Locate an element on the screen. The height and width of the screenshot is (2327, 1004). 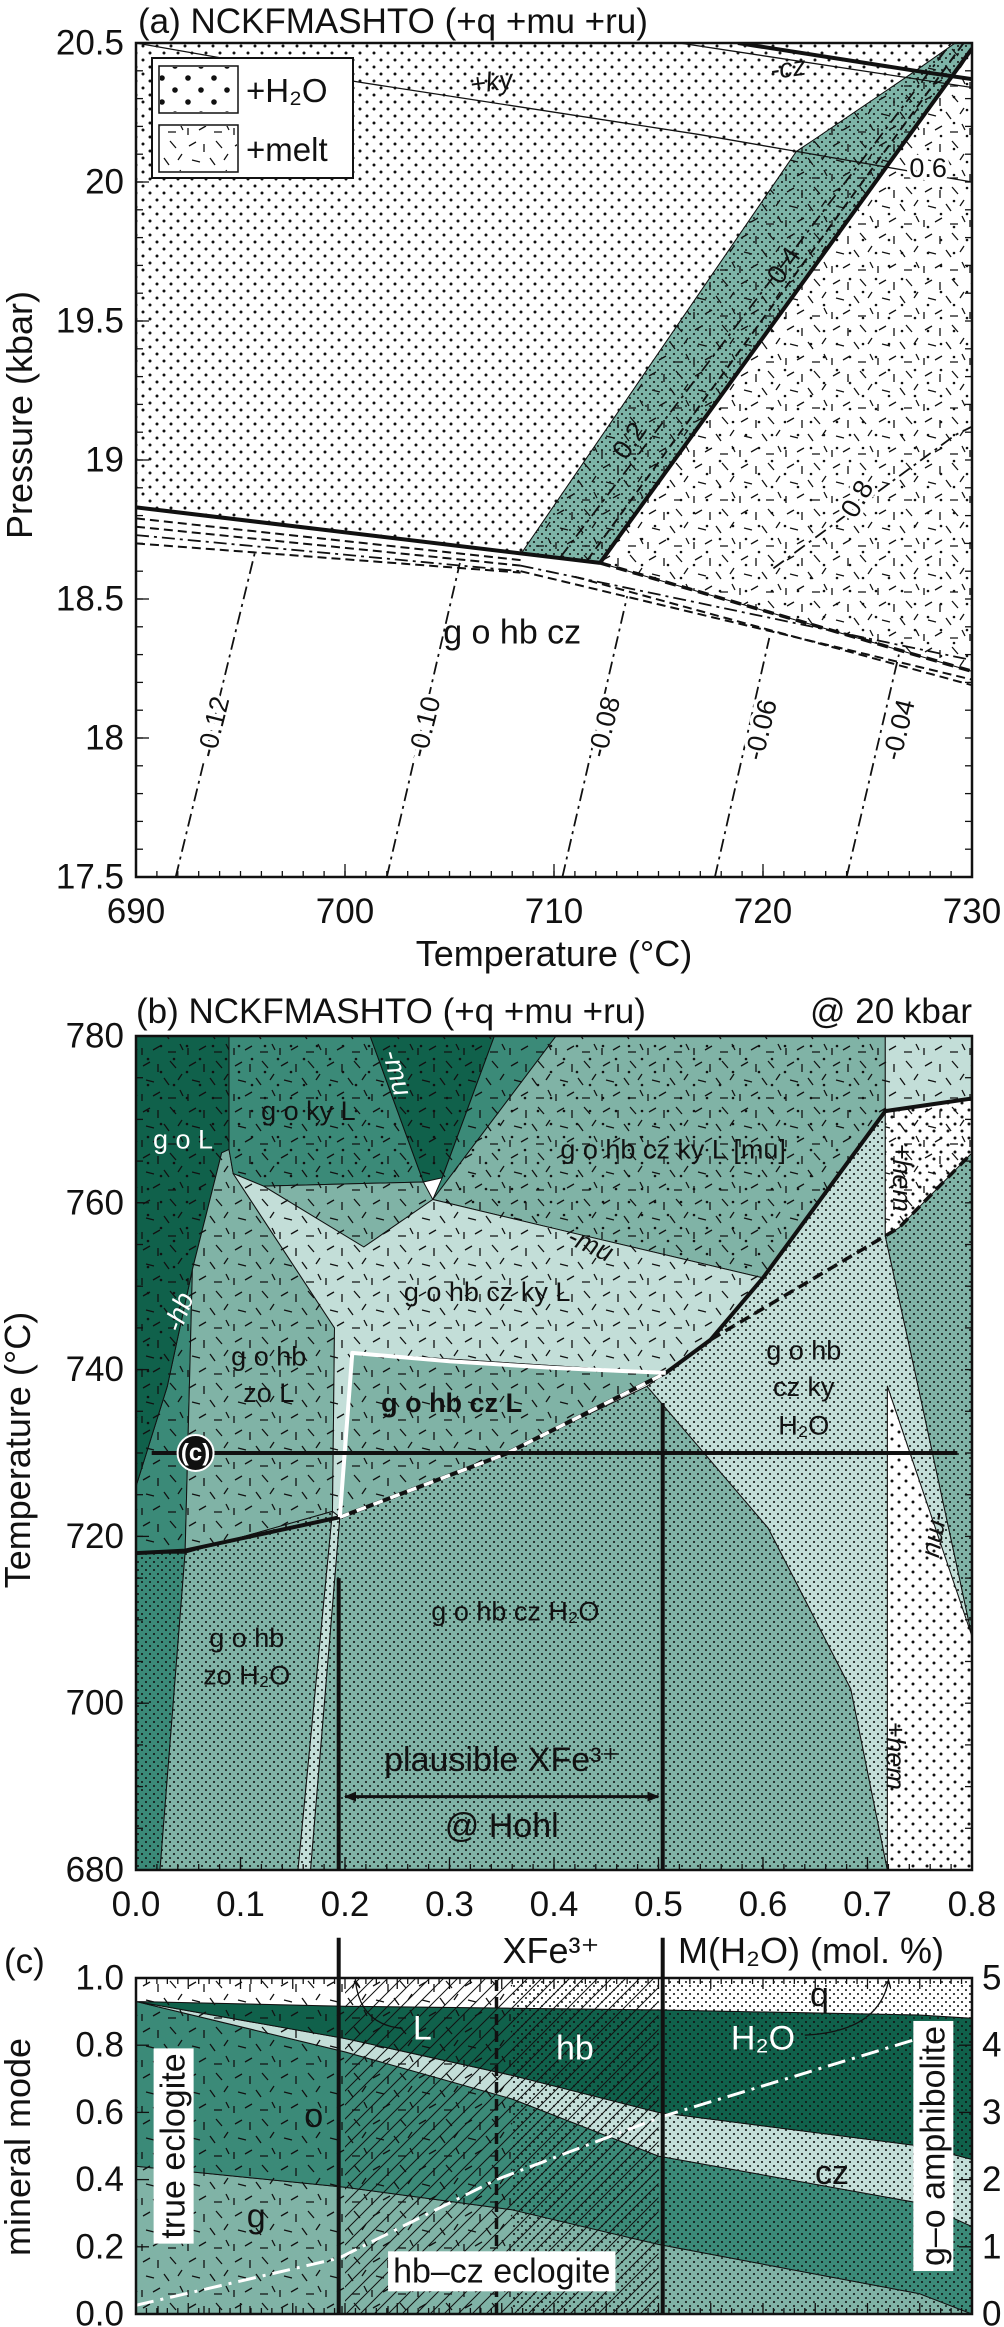
field-label: +ky is located at coordinates (492, 82).